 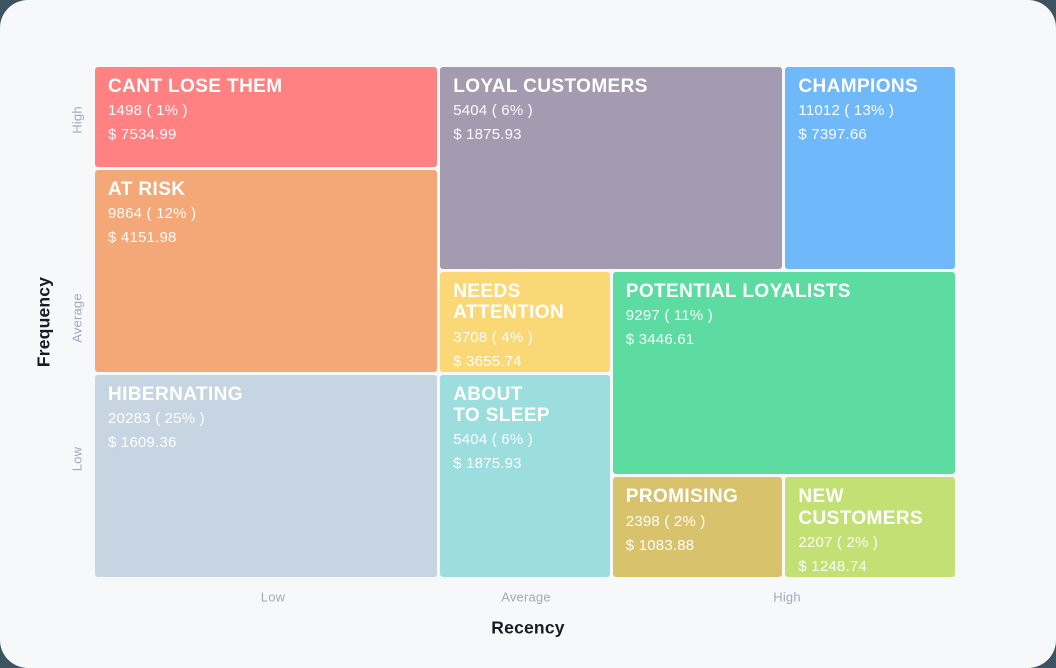 I want to click on segment-cant-lose-them: CANT LOSE THEM 1498 ( 1% ) $ 7534.99, so click(x=266, y=117).